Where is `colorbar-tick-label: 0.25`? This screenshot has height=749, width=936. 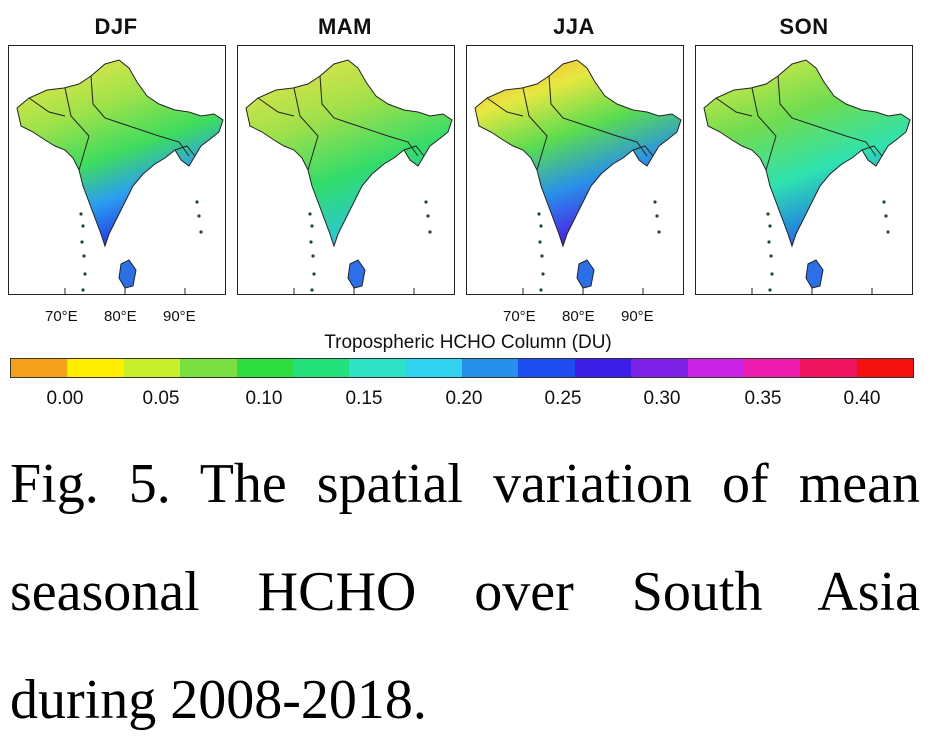 colorbar-tick-label: 0.25 is located at coordinates (563, 398).